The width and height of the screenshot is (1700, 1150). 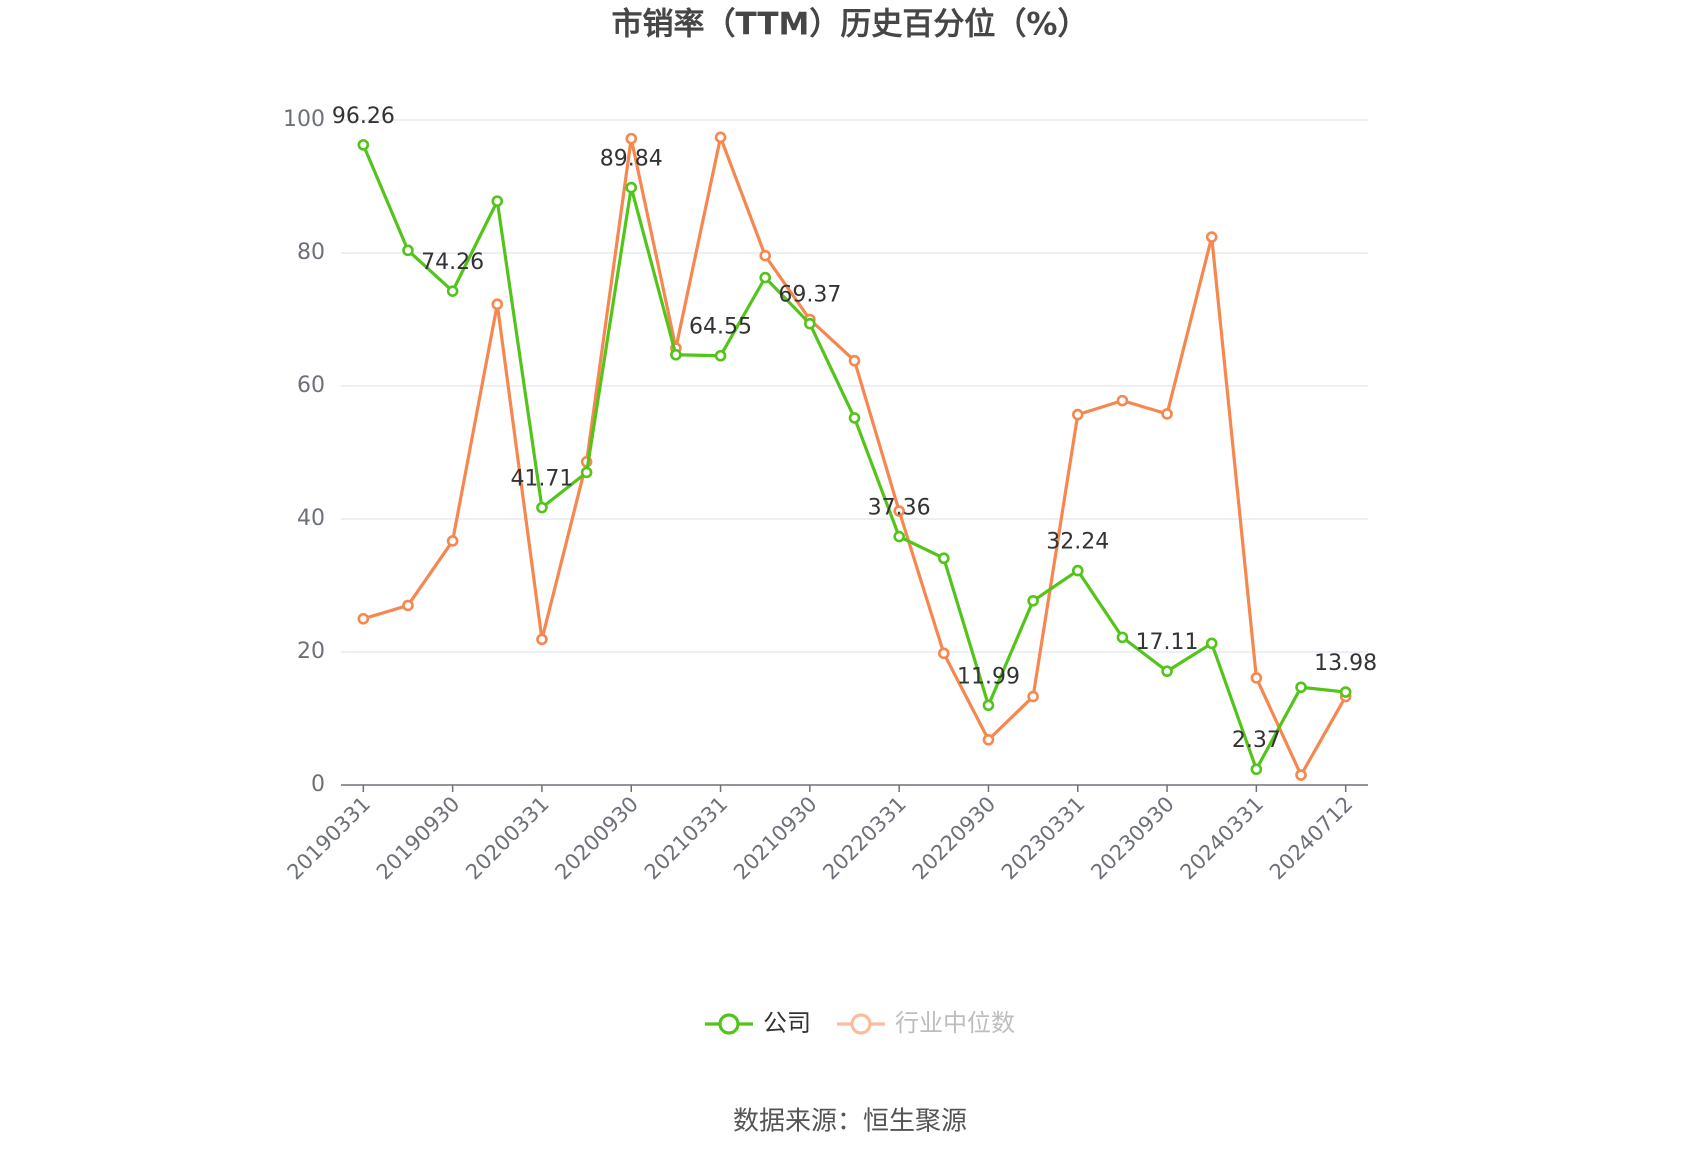 I want to click on x-tick-label: 20200930, so click(x=596, y=838).